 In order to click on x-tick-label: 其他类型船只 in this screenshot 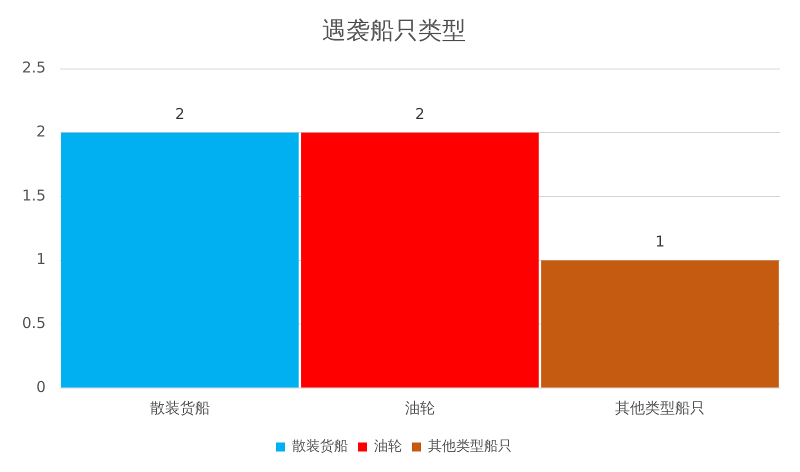, I will do `click(659, 407)`.